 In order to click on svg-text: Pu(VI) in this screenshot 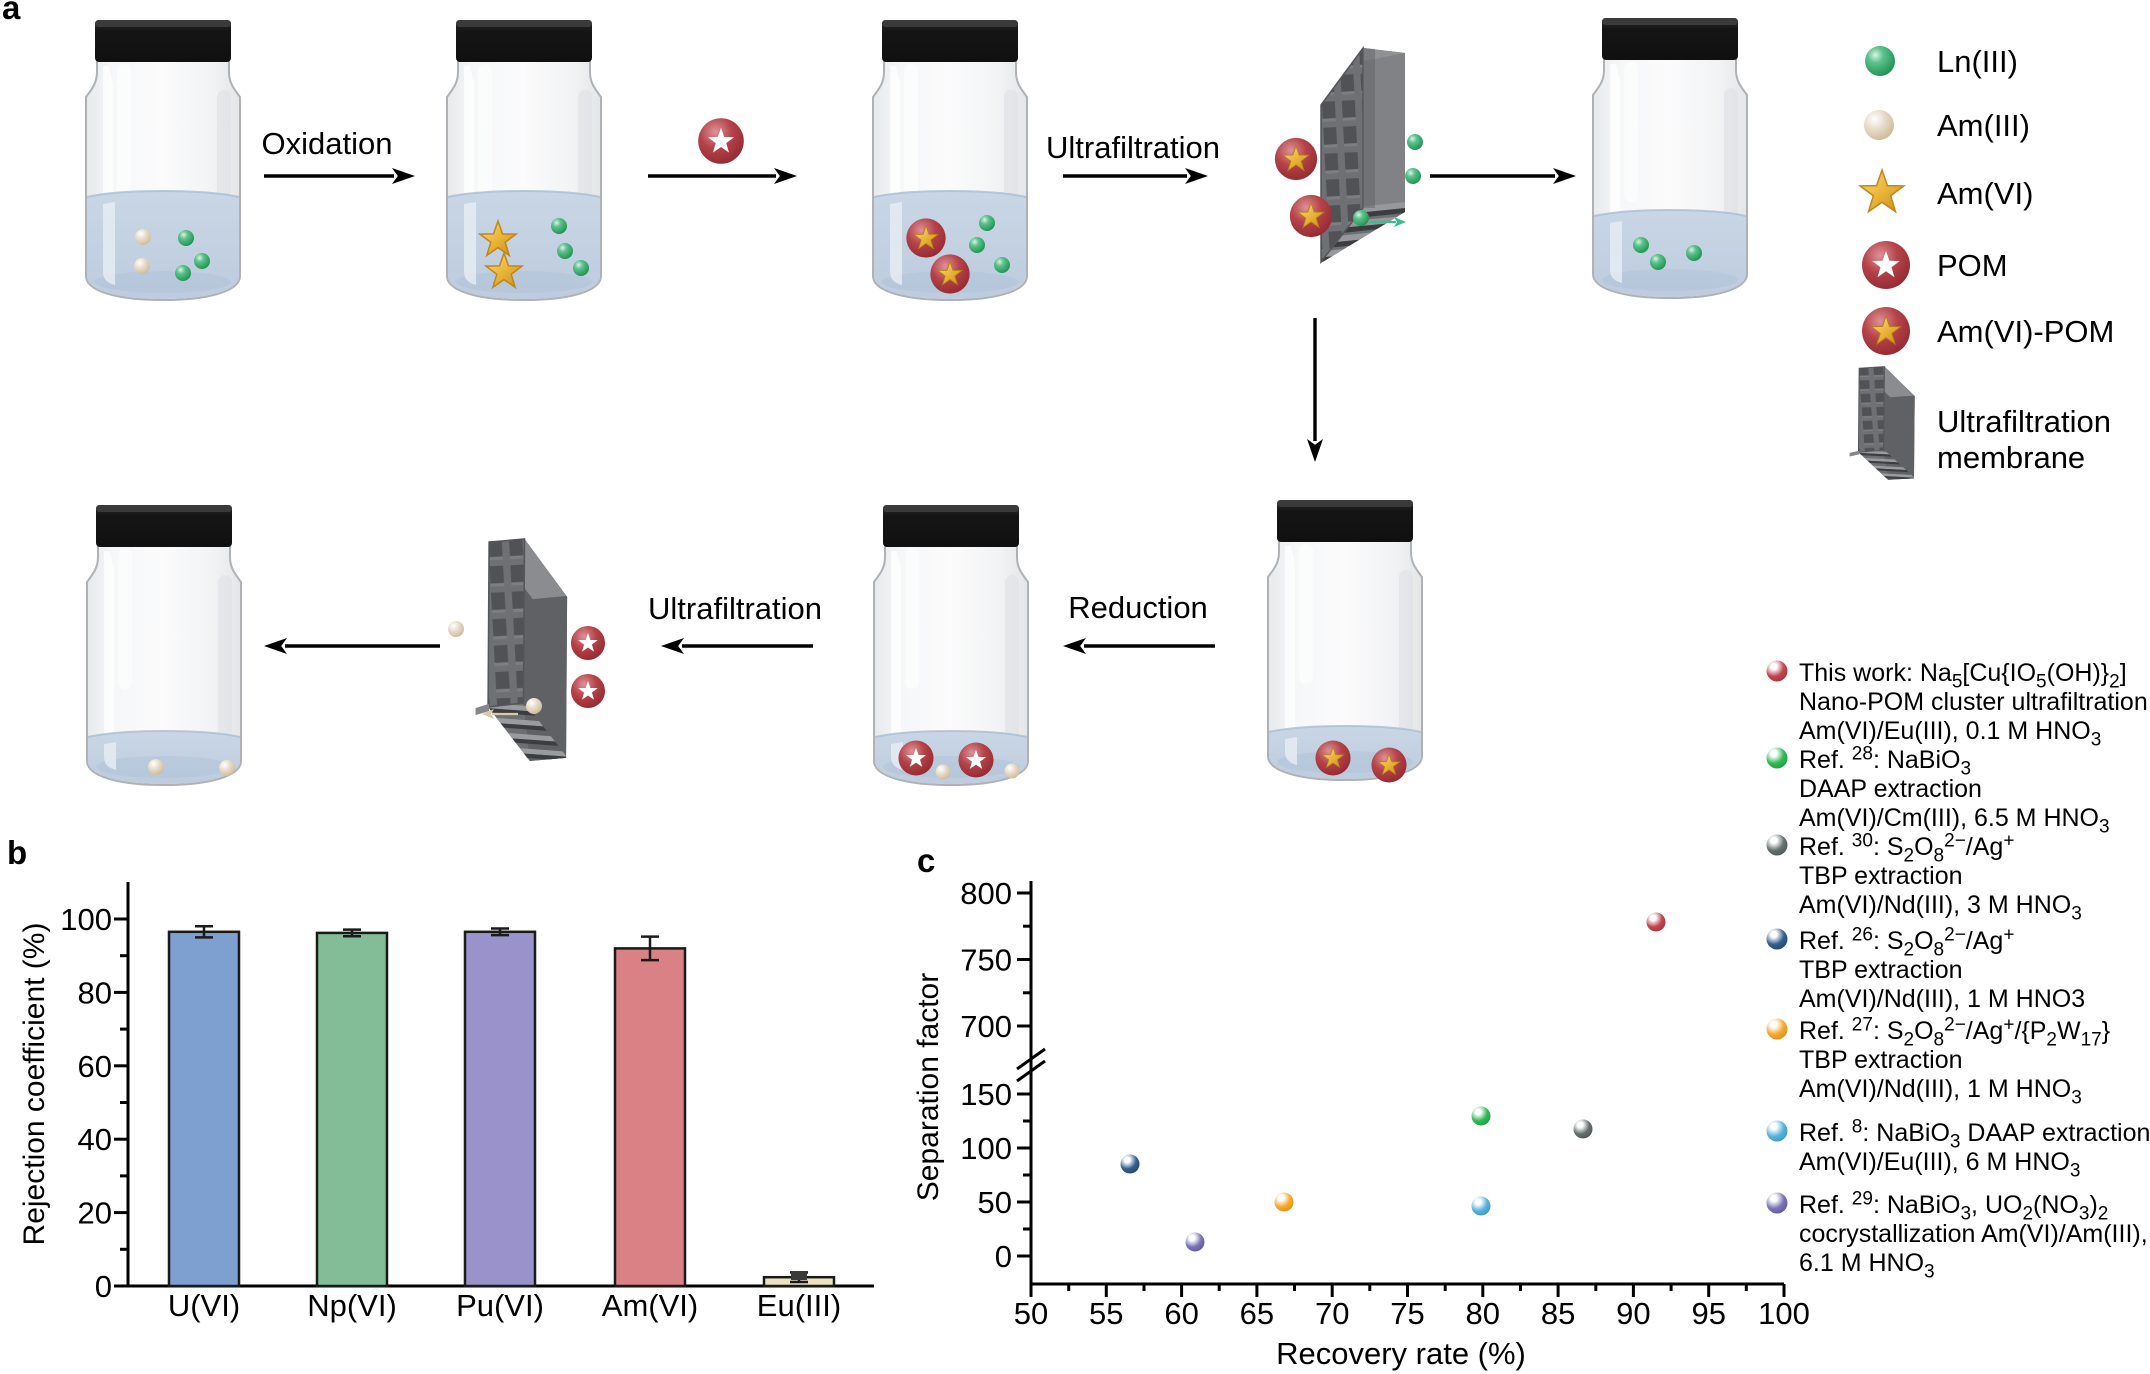, I will do `click(500, 1305)`.